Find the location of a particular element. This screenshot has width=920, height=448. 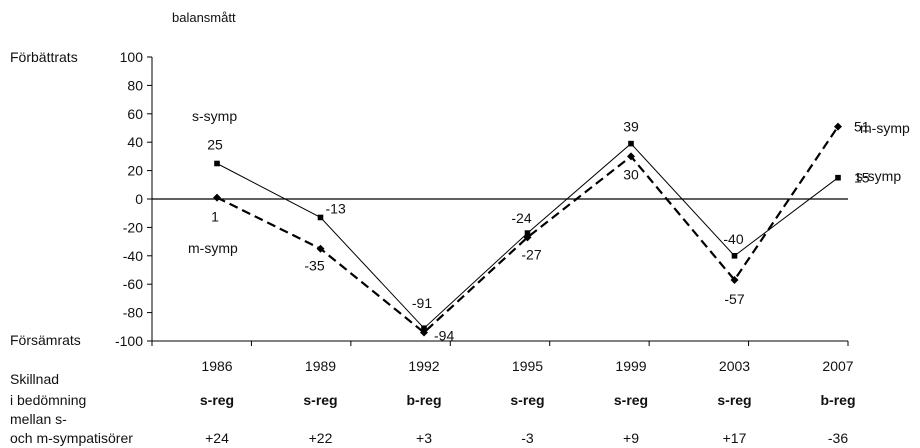

table-row-title: Skillnad is located at coordinates (34, 379).